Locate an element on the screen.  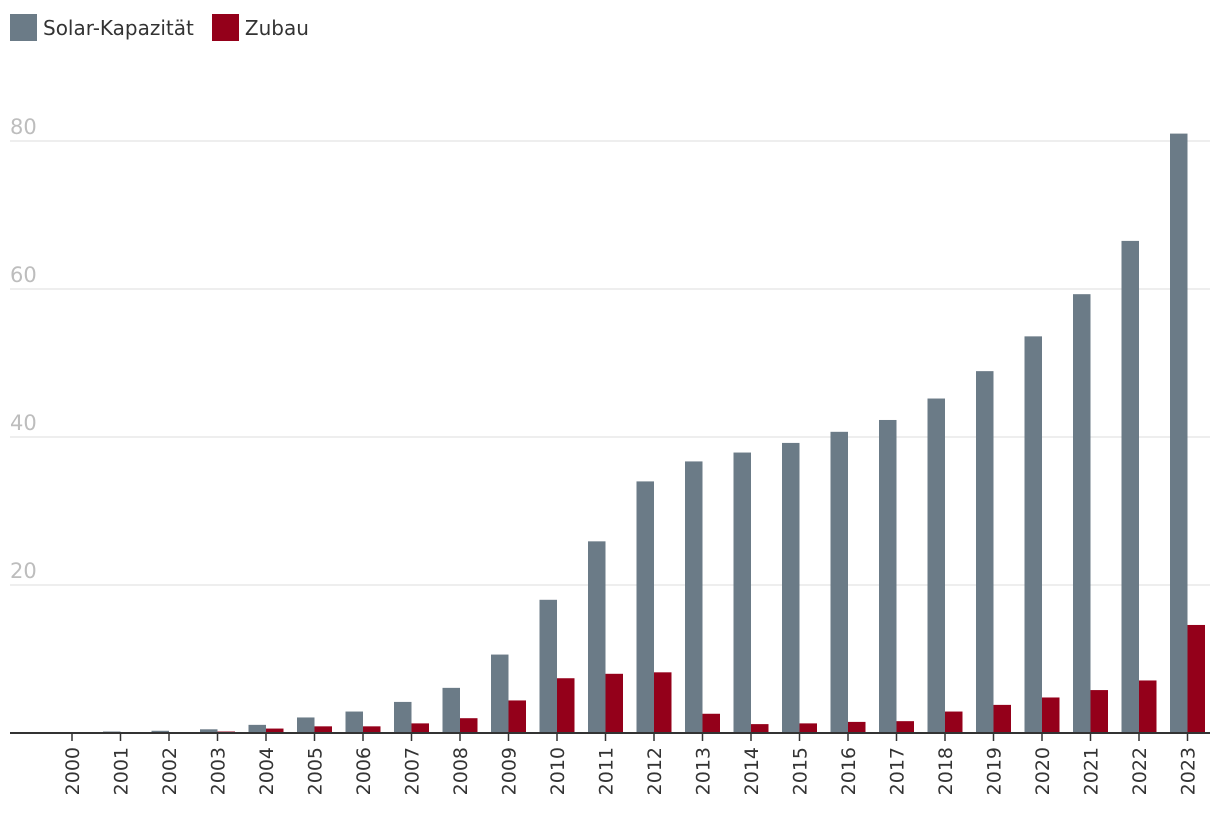
bar-solar-kapazitaet-2008 is located at coordinates (451, 710).